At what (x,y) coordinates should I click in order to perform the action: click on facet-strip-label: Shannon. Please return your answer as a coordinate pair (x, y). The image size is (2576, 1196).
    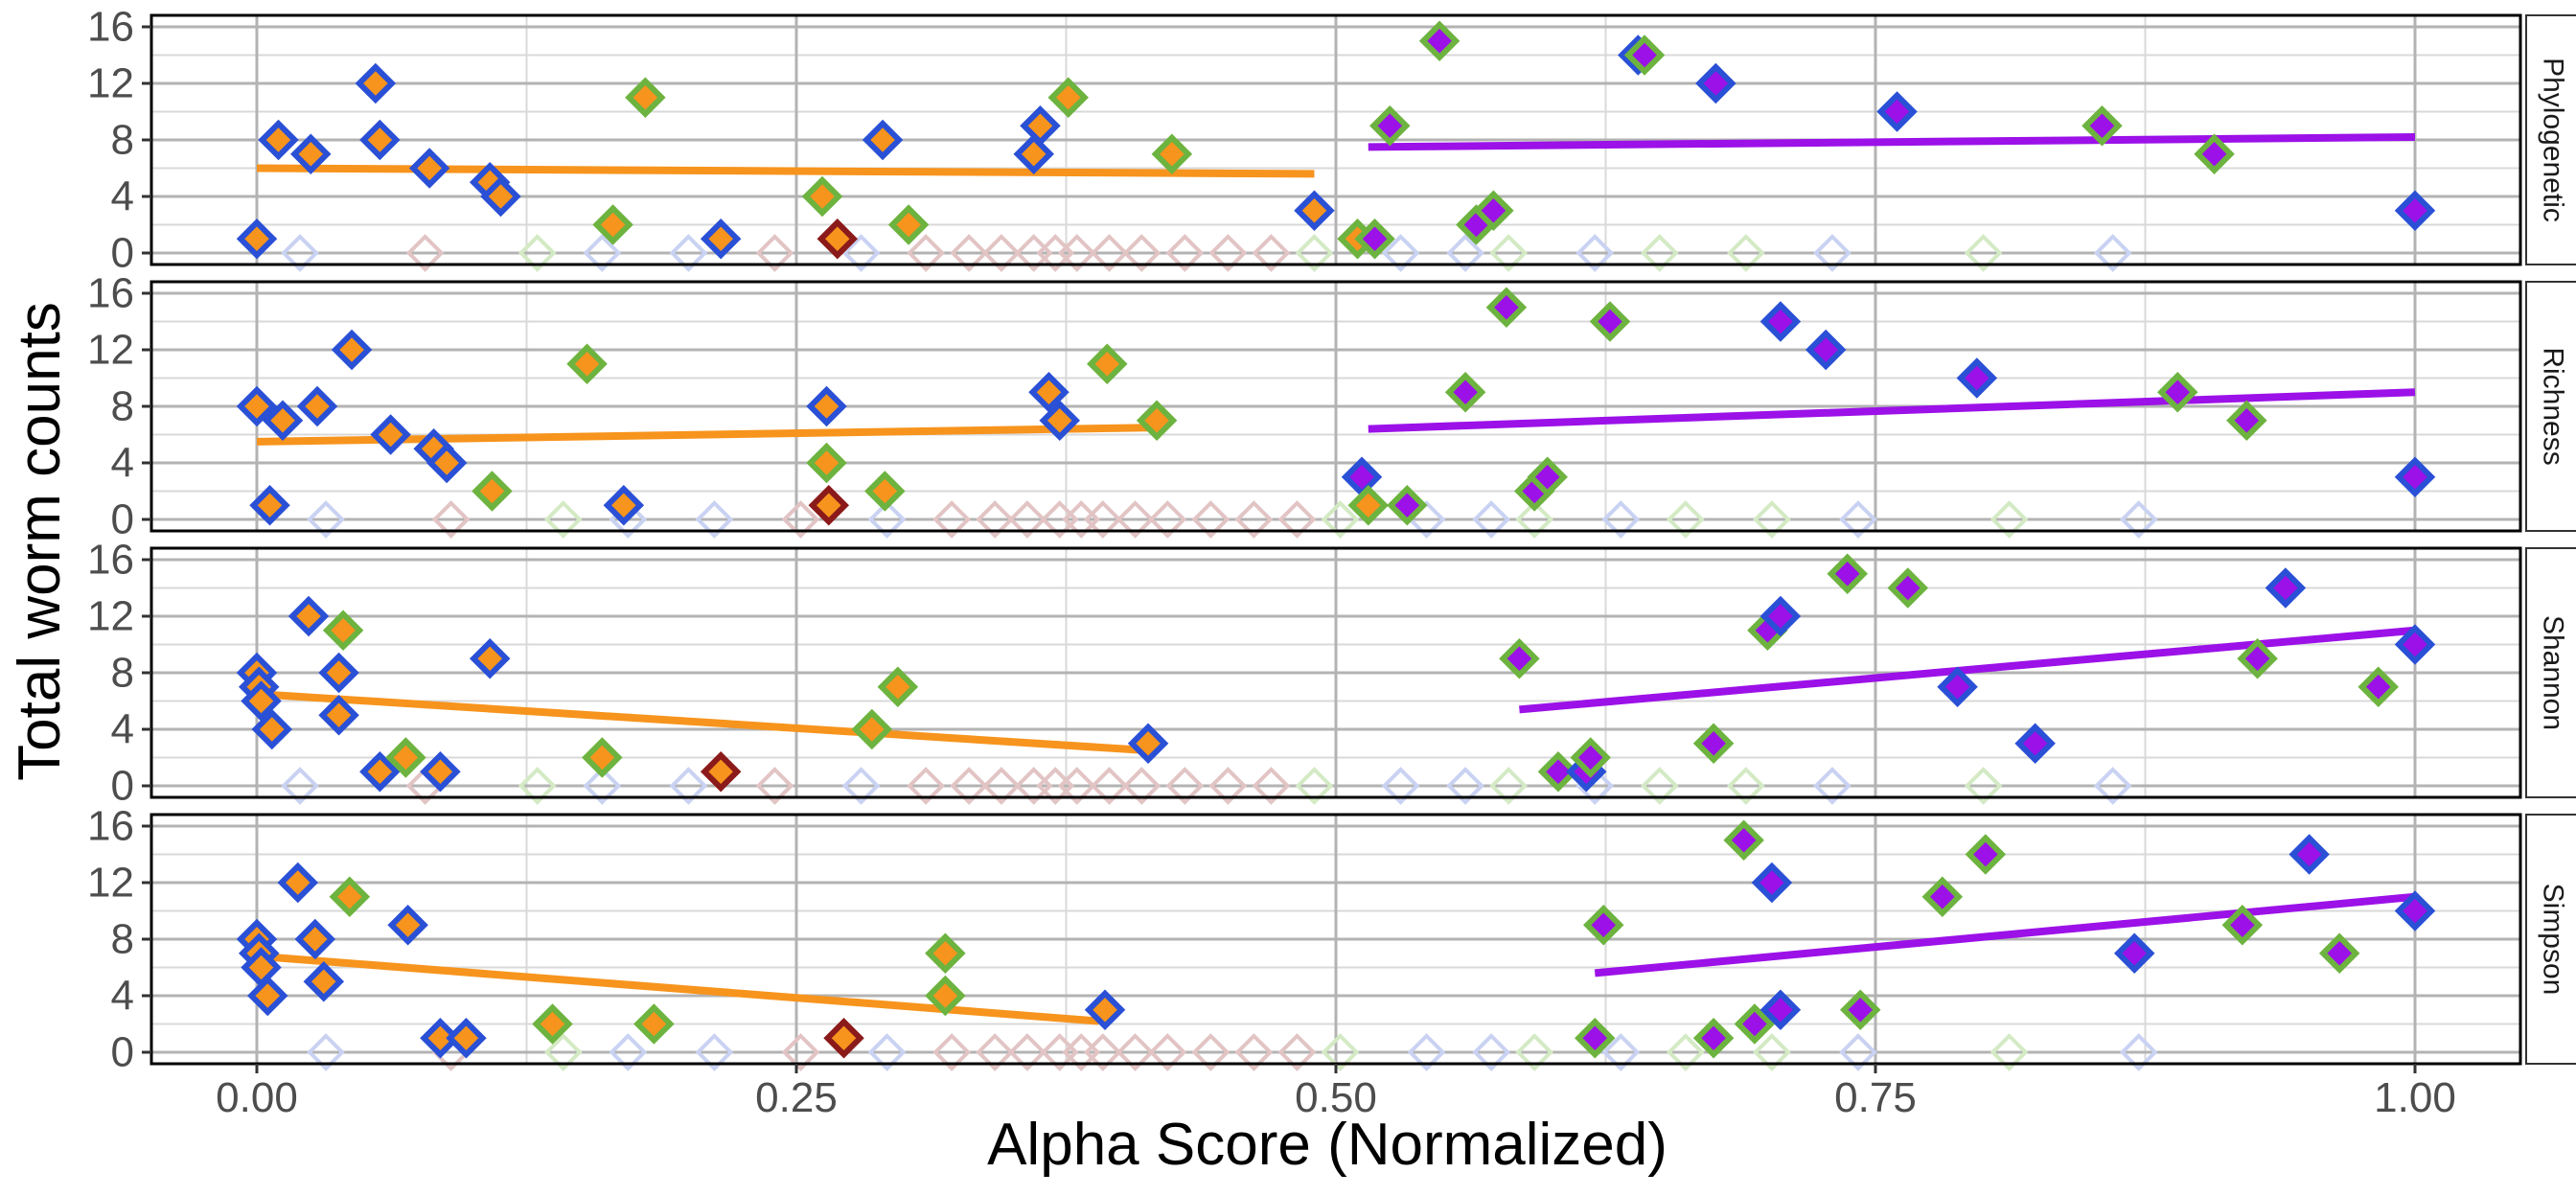
    Looking at the image, I should click on (2553, 672).